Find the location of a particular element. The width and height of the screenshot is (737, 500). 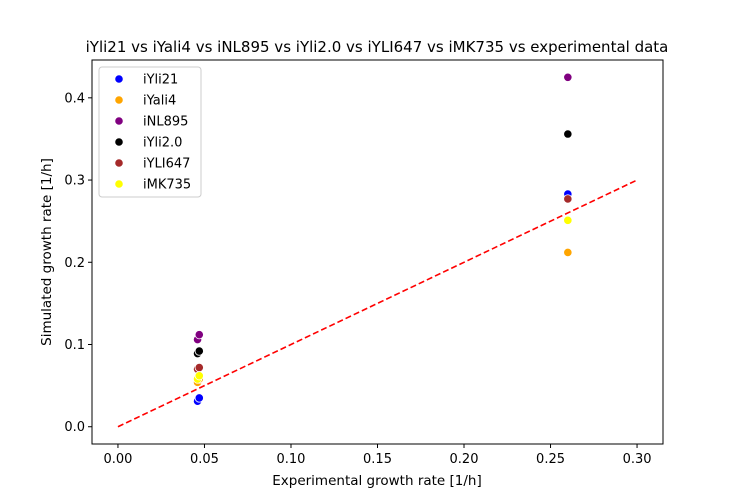

legend-box is located at coordinates (150, 132).